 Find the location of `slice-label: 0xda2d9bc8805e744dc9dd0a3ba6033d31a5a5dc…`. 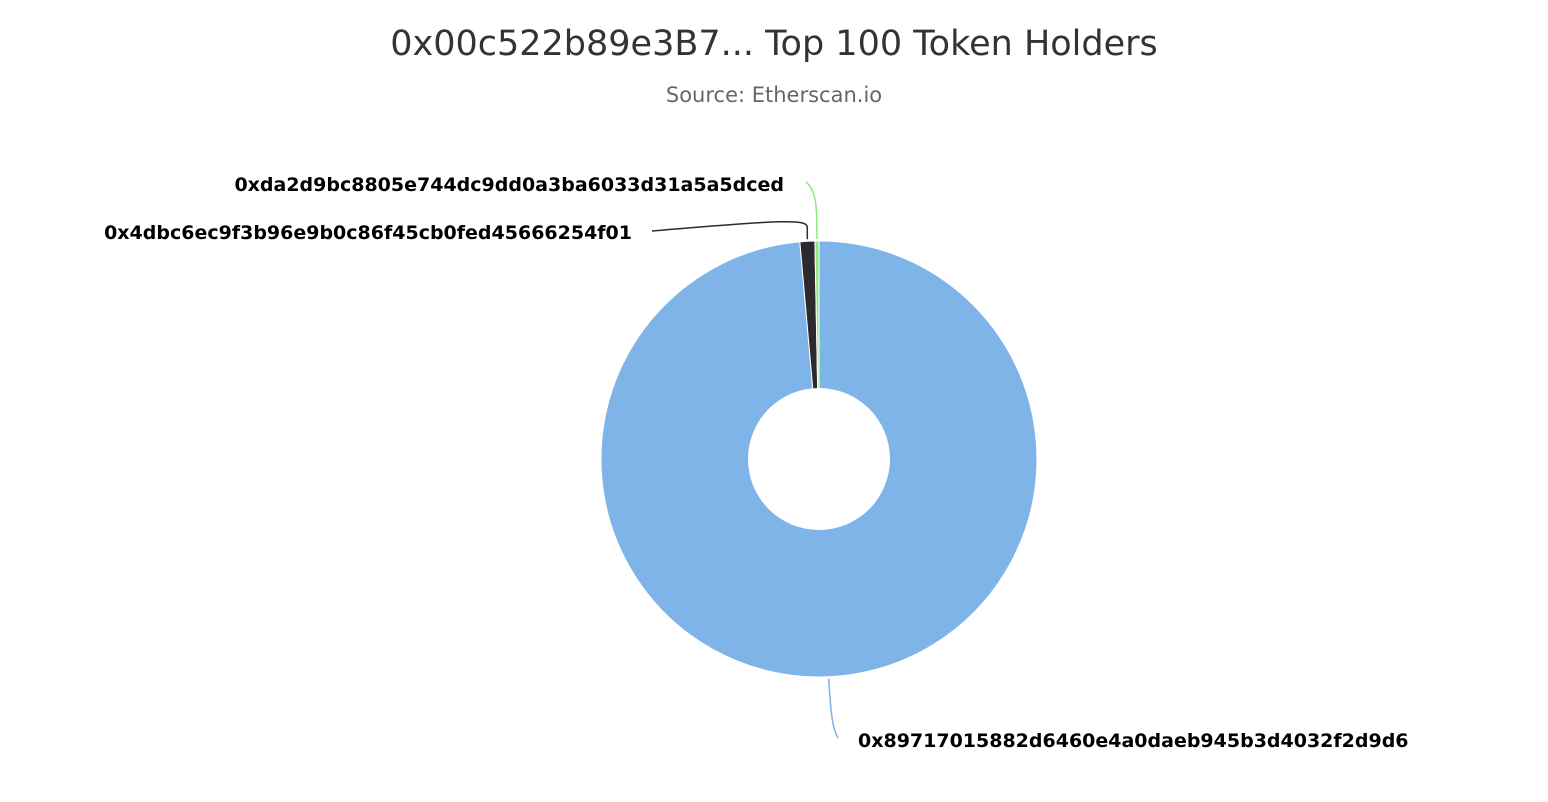

slice-label: 0xda2d9bc8805e744dc9dd0a3ba6033d31a5a5dc… is located at coordinates (509, 185).